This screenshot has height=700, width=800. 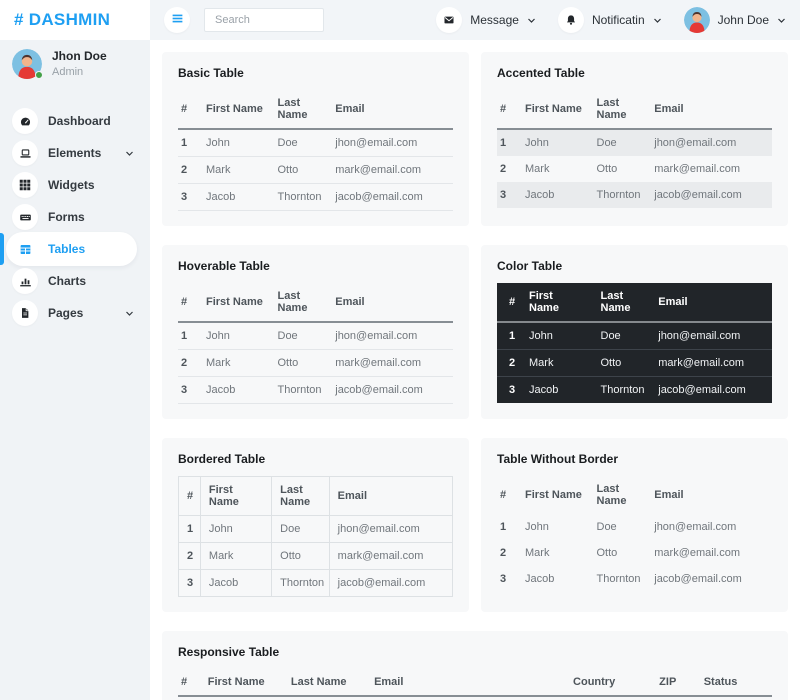 I want to click on sidebar-item-forms: Forms, so click(x=75, y=217).